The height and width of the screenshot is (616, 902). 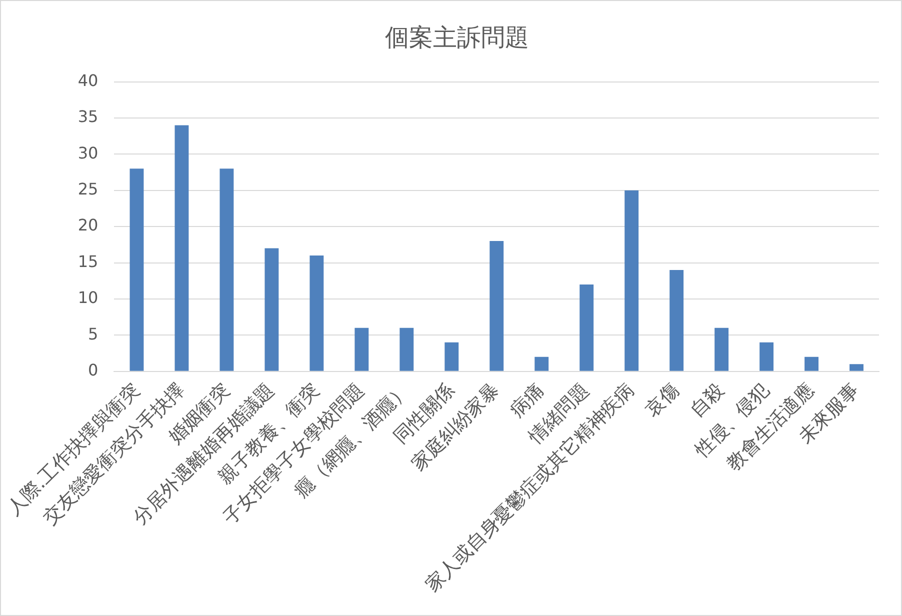 I want to click on y-tick-label: 15, so click(x=88, y=261).